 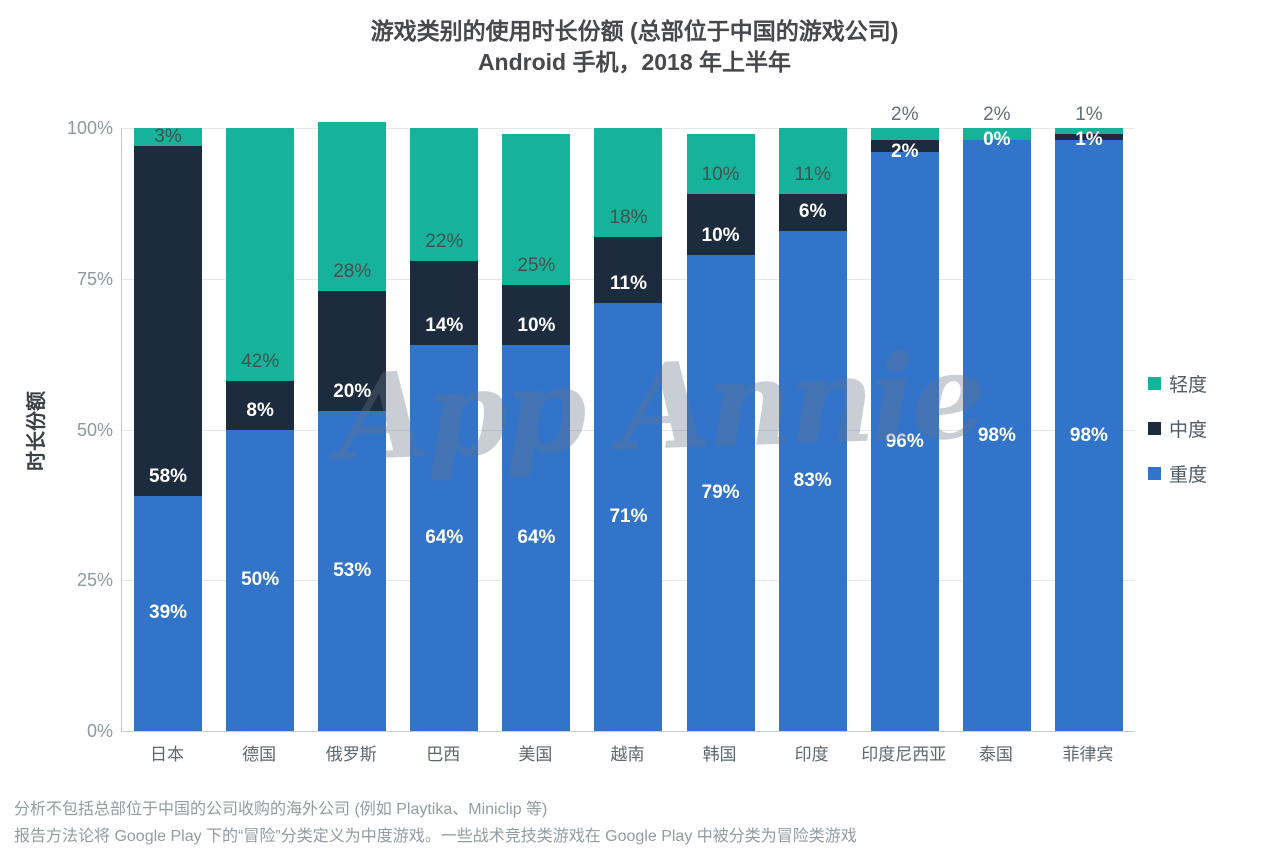 I want to click on stacked-bar: 71% 11% 18%, so click(x=628, y=429).